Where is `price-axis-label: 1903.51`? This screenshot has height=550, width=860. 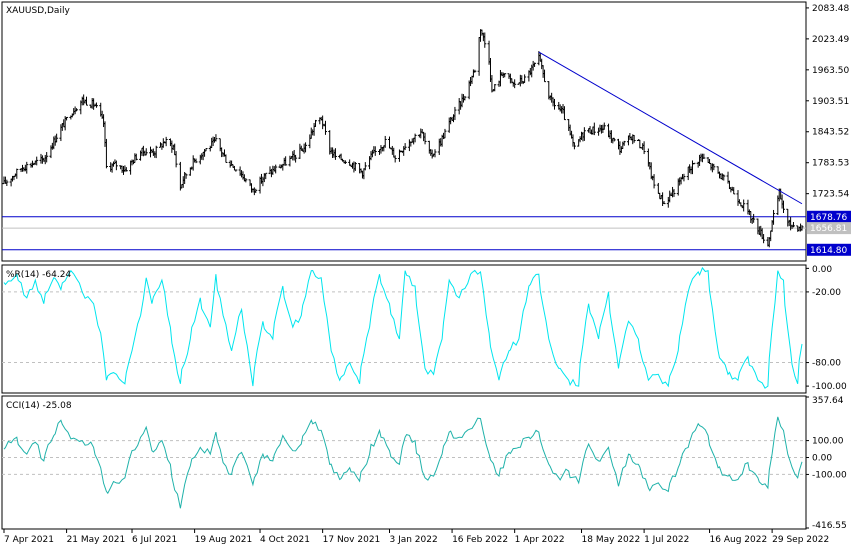
price-axis-label: 1903.51 is located at coordinates (830, 102).